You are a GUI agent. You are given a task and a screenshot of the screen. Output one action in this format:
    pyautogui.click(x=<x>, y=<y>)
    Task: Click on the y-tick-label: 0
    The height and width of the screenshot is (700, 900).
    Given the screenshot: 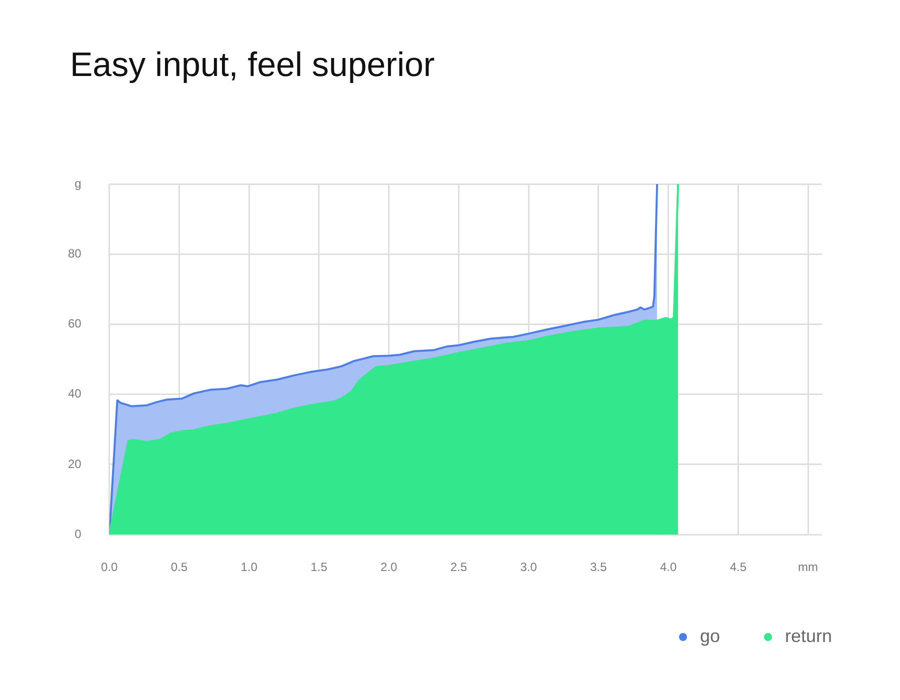 What is the action you would take?
    pyautogui.click(x=78, y=533)
    